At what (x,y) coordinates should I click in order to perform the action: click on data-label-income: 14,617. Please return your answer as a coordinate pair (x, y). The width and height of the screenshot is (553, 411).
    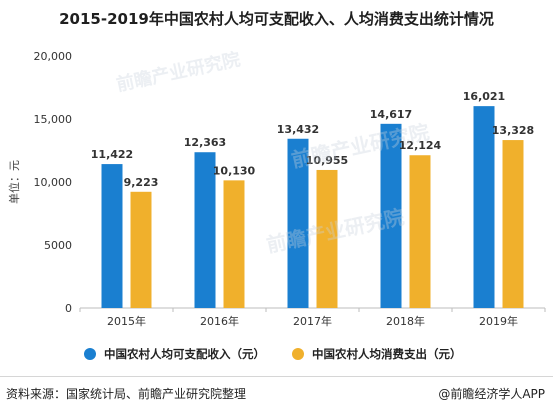
    Looking at the image, I should click on (391, 114).